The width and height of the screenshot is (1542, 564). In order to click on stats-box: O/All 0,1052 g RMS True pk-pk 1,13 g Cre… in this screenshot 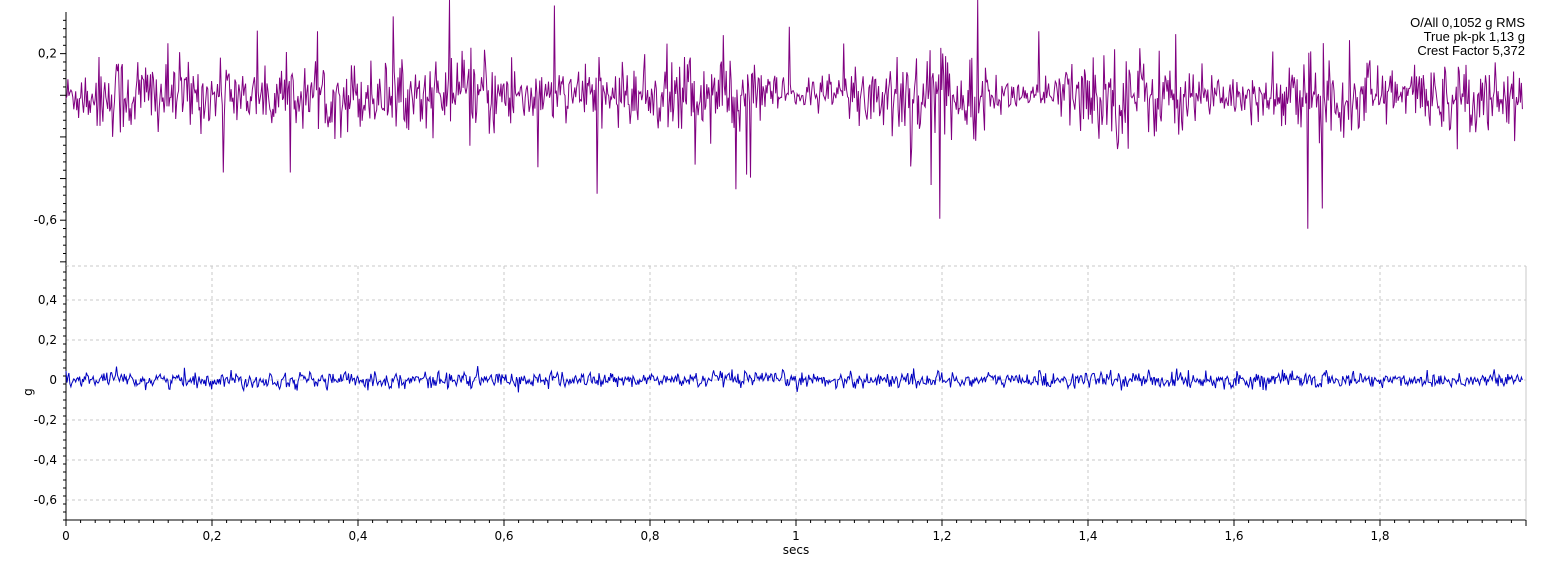, I will do `click(1467, 36)`.